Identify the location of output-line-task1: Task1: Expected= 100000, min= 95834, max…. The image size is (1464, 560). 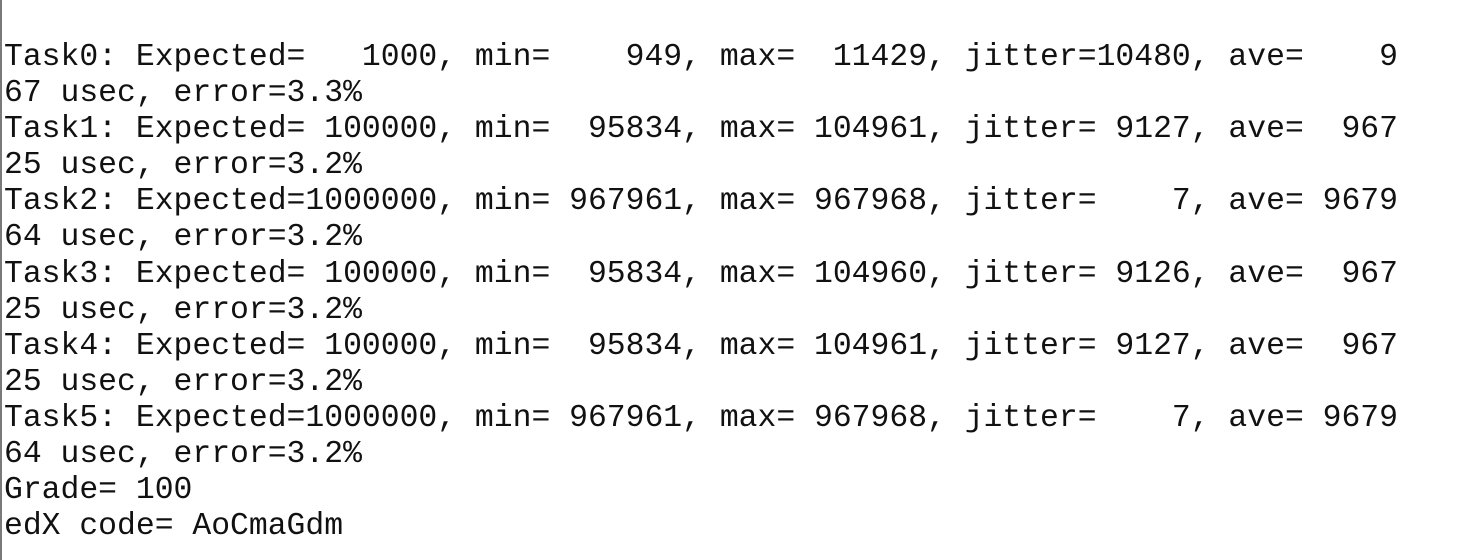
(701, 130).